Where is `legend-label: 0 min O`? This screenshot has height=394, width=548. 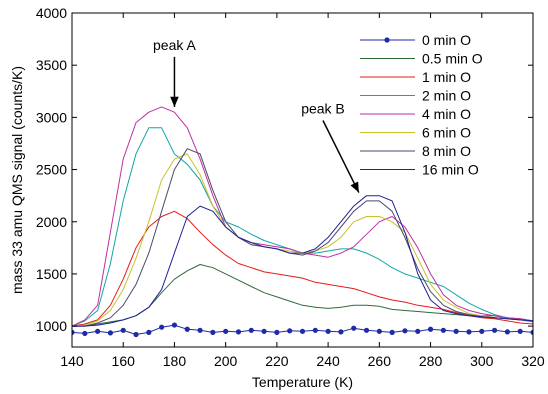
legend-label: 0 min O is located at coordinates (446, 40).